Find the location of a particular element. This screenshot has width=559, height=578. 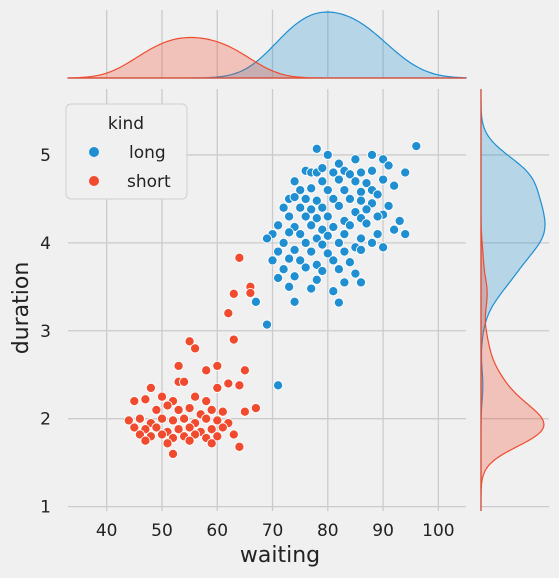

x-tick-label: 80 is located at coordinates (328, 531).